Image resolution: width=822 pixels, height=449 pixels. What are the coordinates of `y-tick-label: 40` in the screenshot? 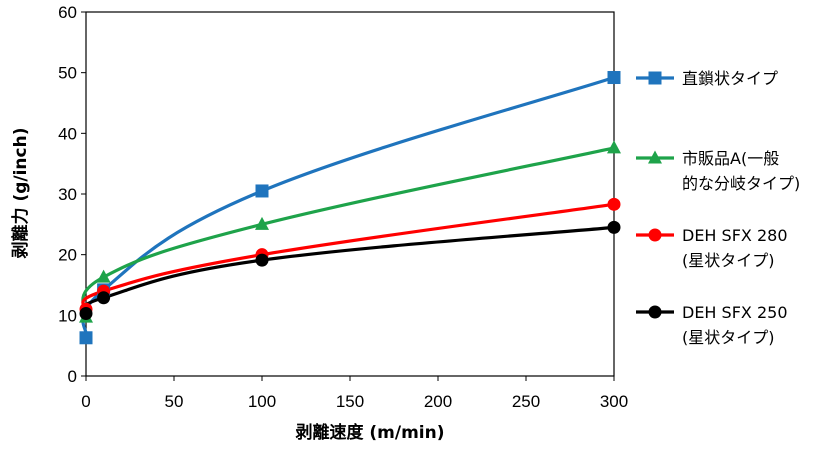 It's located at (67, 133).